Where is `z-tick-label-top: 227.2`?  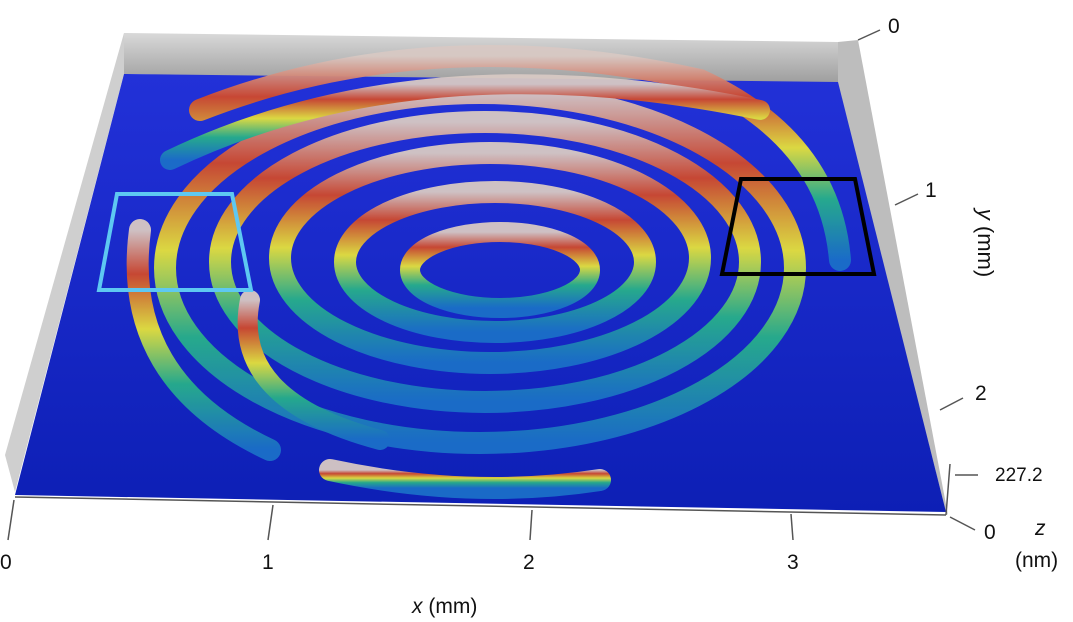 z-tick-label-top: 227.2 is located at coordinates (1019, 475).